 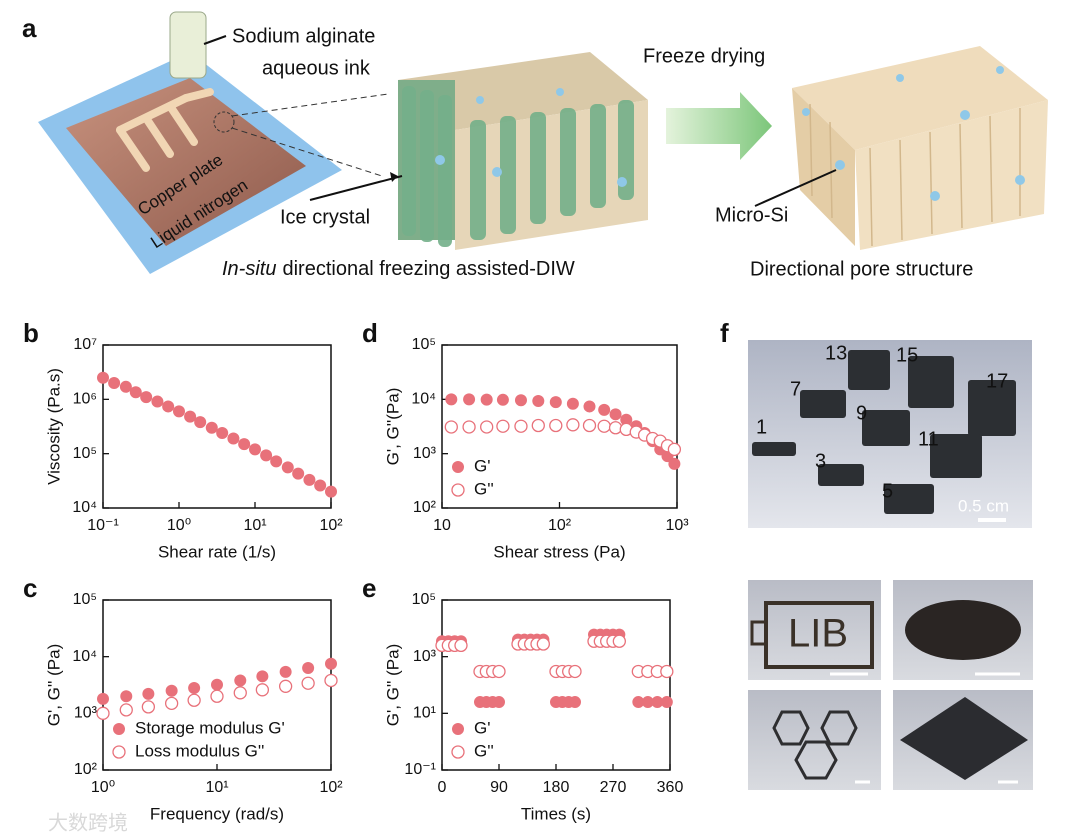 What do you see at coordinates (210, 727) in the screenshot?
I see `legend-label: Storage modulus G'` at bounding box center [210, 727].